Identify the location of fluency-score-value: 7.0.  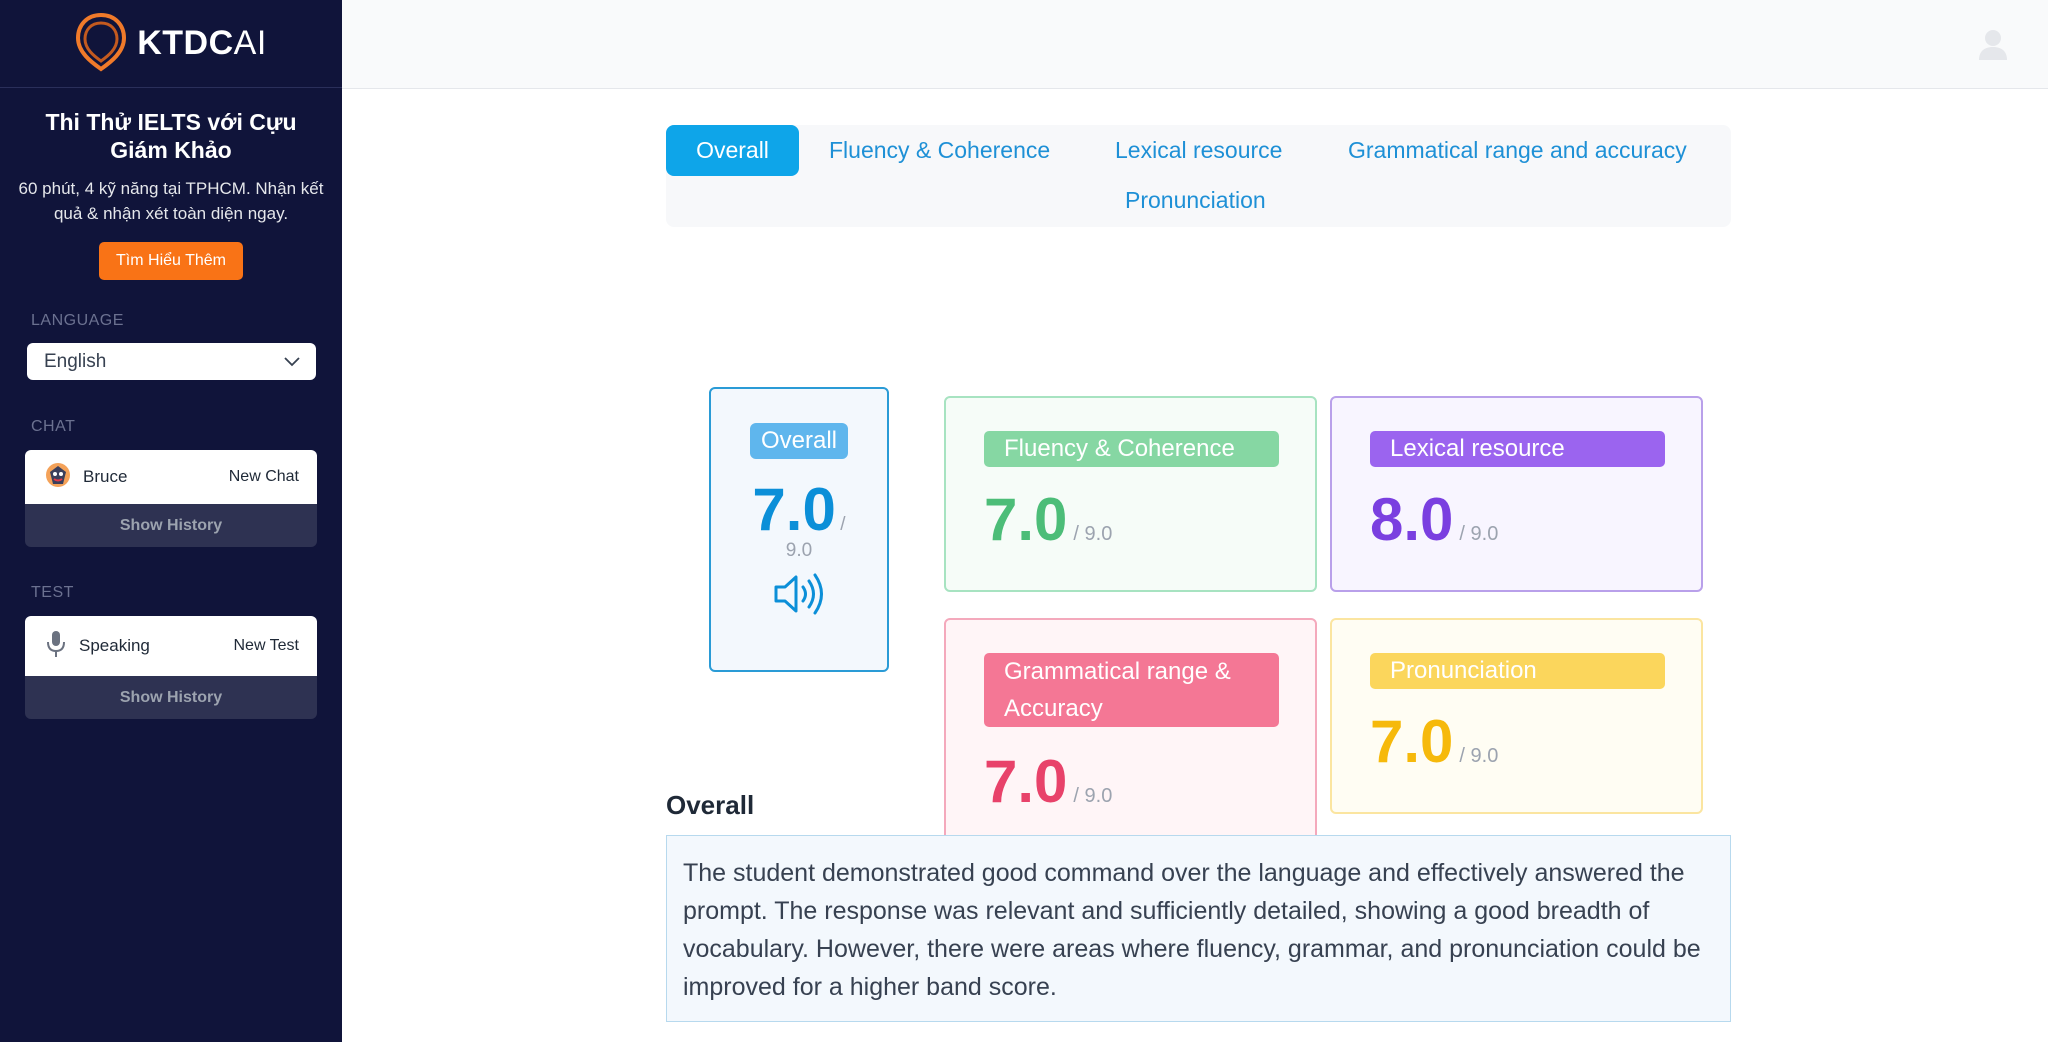
(1026, 519).